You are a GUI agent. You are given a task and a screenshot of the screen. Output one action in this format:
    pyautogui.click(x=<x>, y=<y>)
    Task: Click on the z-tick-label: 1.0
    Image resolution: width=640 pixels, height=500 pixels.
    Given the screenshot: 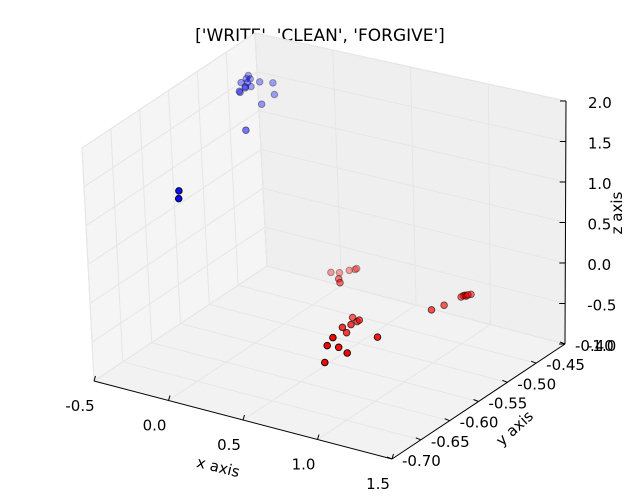 What is the action you would take?
    pyautogui.click(x=600, y=184)
    